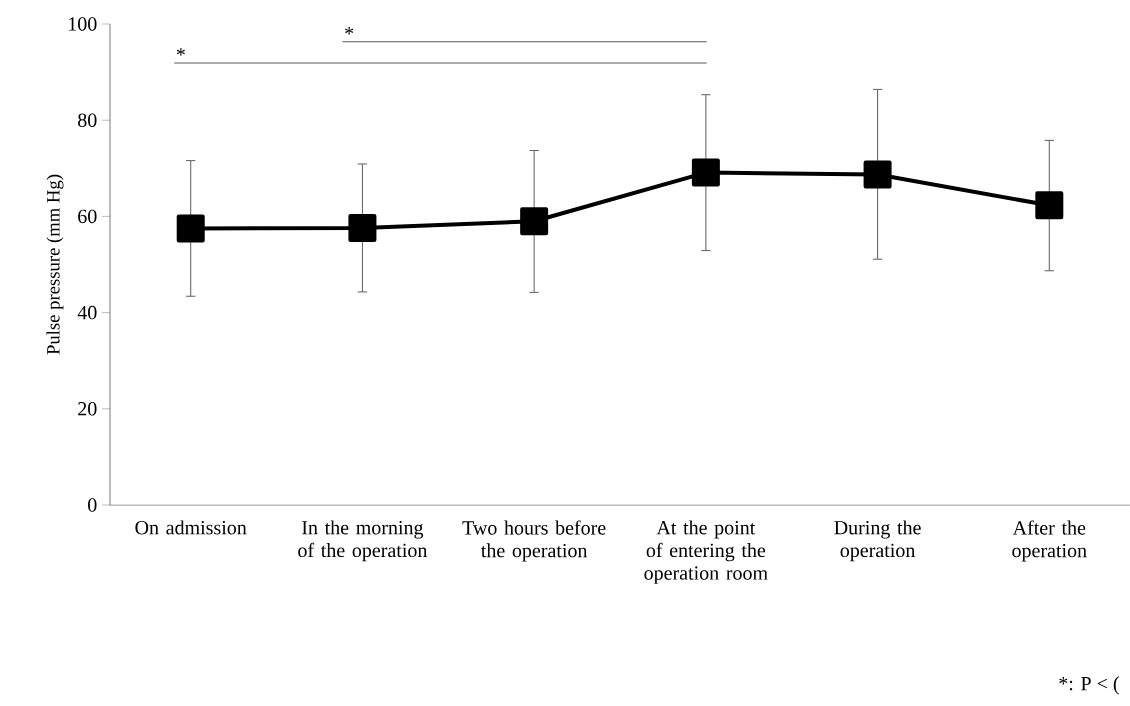 The height and width of the screenshot is (706, 1130). Describe the element at coordinates (92, 505) in the screenshot. I see `y-tick-label: 0` at that location.